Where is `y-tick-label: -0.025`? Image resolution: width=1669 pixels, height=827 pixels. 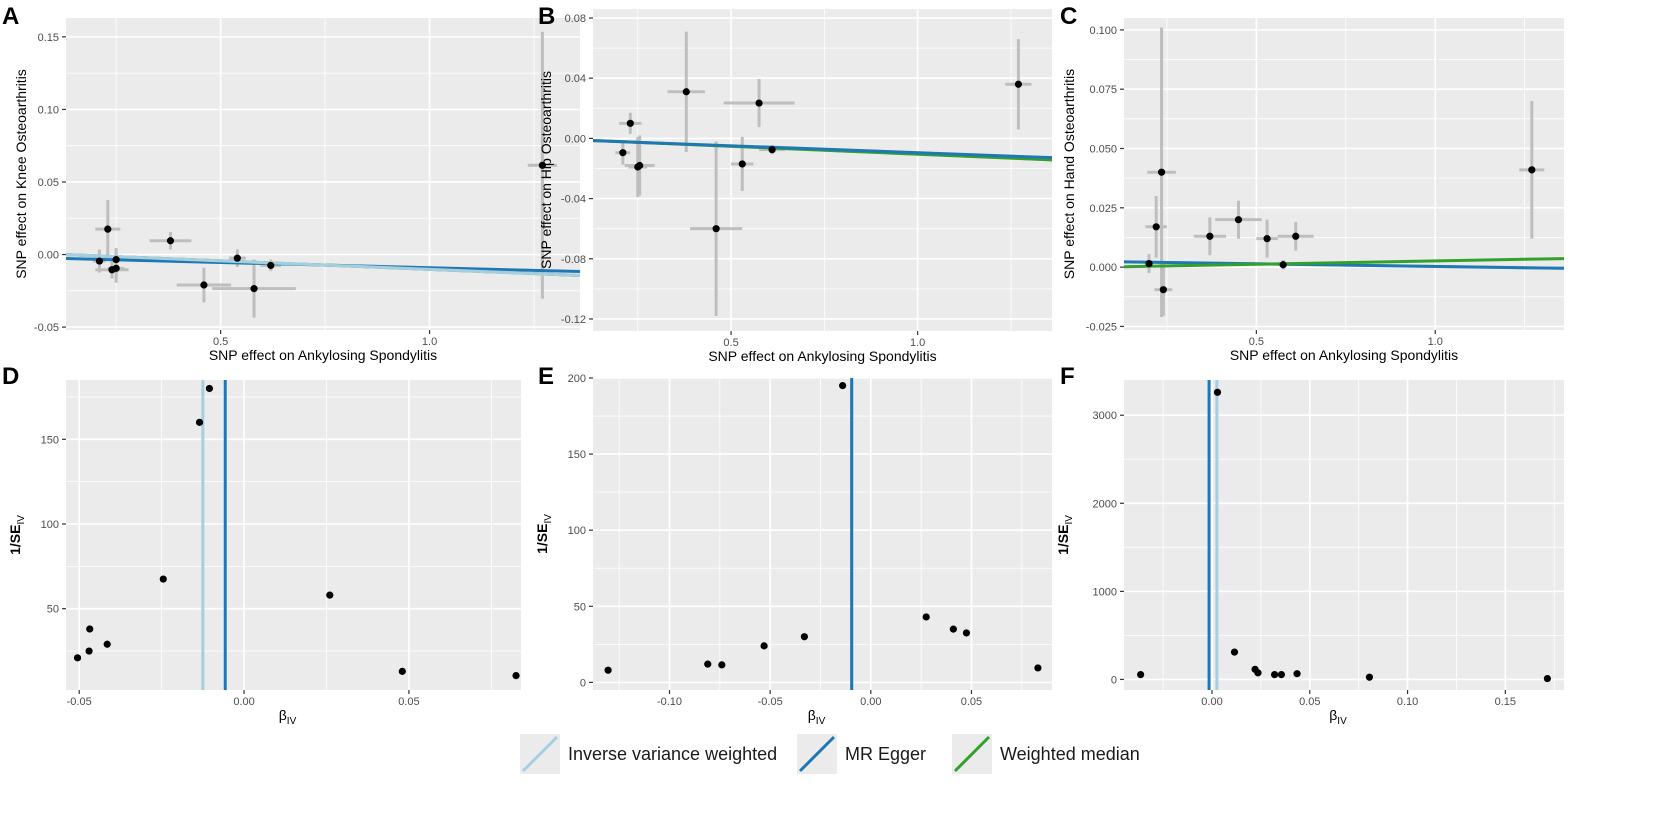 y-tick-label: -0.025 is located at coordinates (1101, 327).